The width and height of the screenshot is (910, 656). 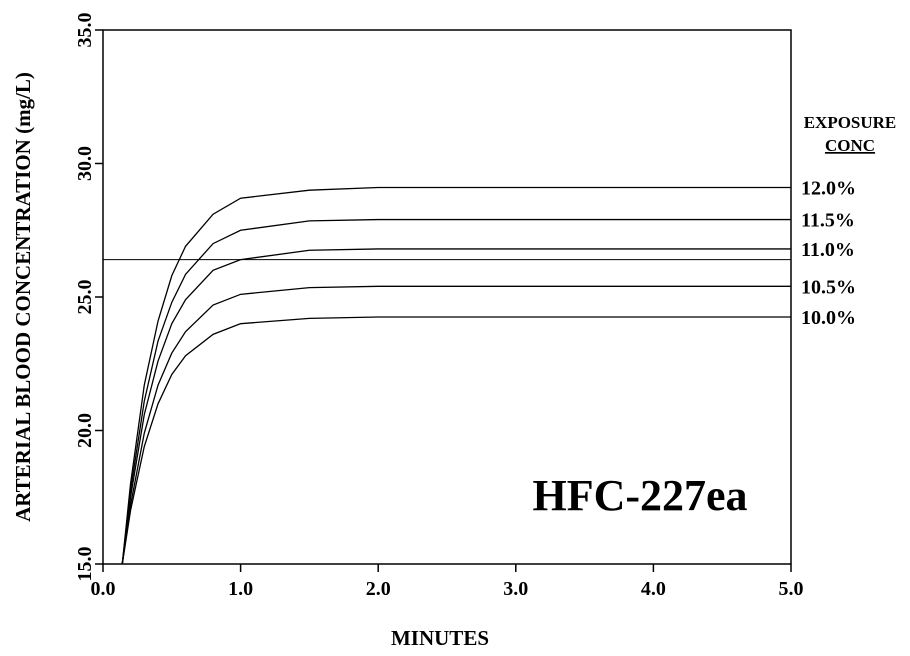 I want to click on x-tick-label: 5.0, so click(x=791, y=589).